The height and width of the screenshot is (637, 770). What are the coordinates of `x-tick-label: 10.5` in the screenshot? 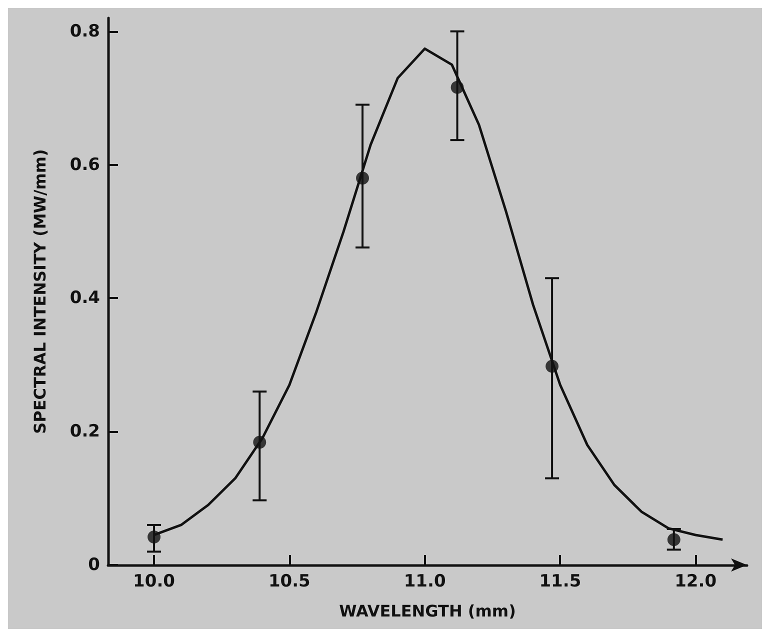 It's located at (289, 582).